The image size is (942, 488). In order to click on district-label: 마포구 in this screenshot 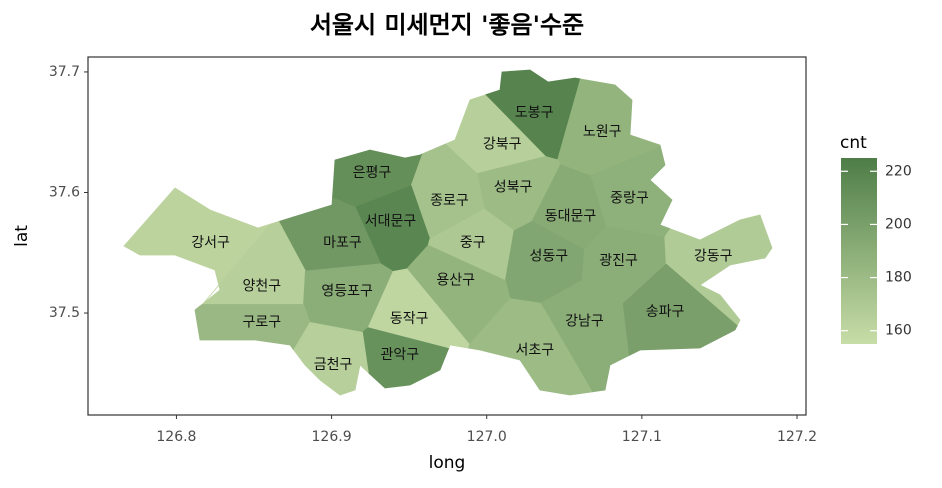, I will do `click(342, 243)`.